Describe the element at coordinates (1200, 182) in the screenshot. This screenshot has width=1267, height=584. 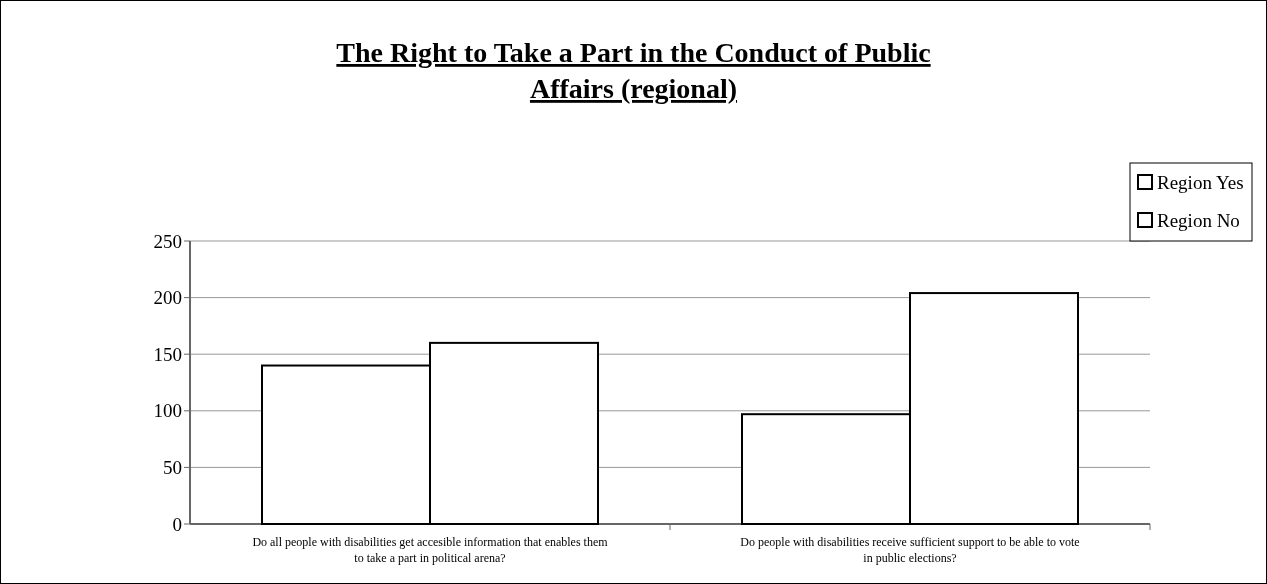
I see `legend-label: Region Yes` at that location.